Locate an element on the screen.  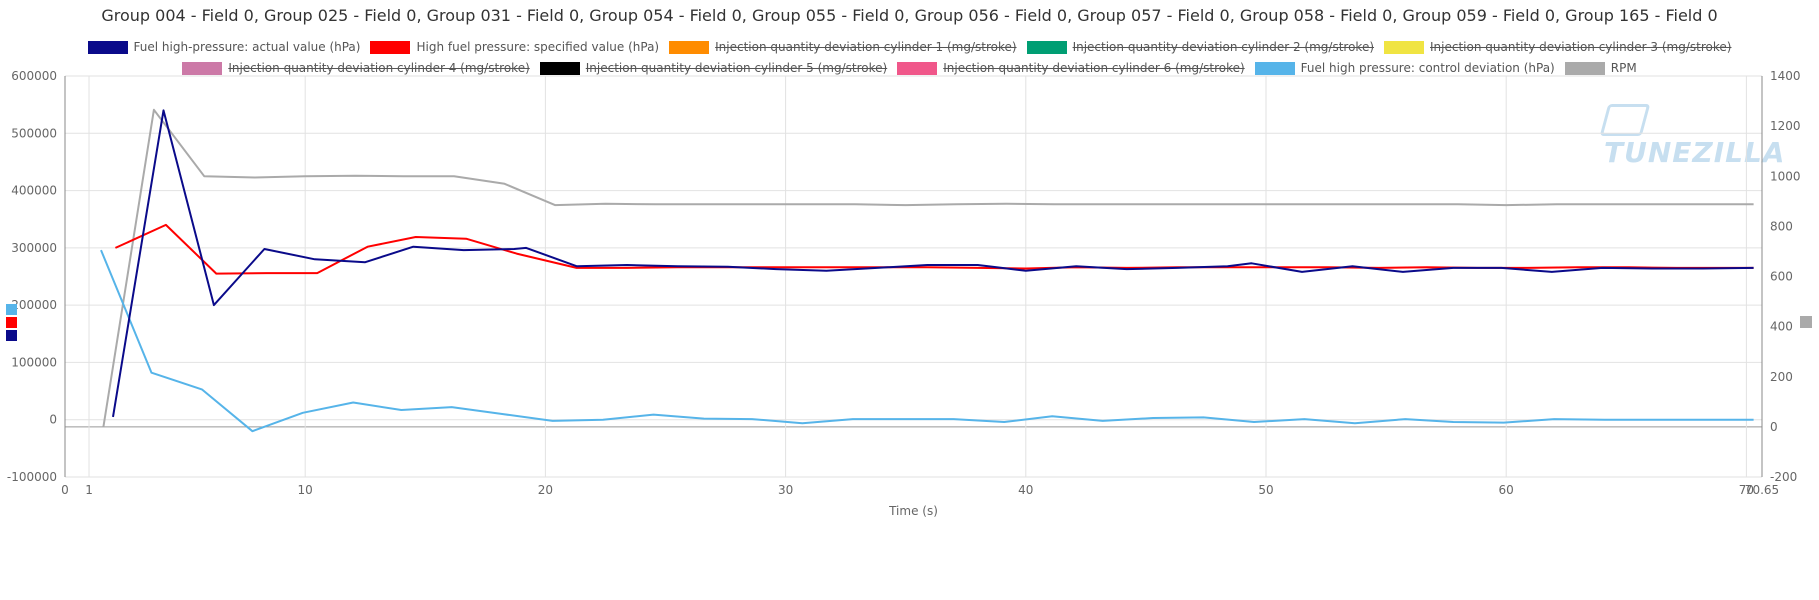
legend-item: RPM is located at coordinates (1600, 68).